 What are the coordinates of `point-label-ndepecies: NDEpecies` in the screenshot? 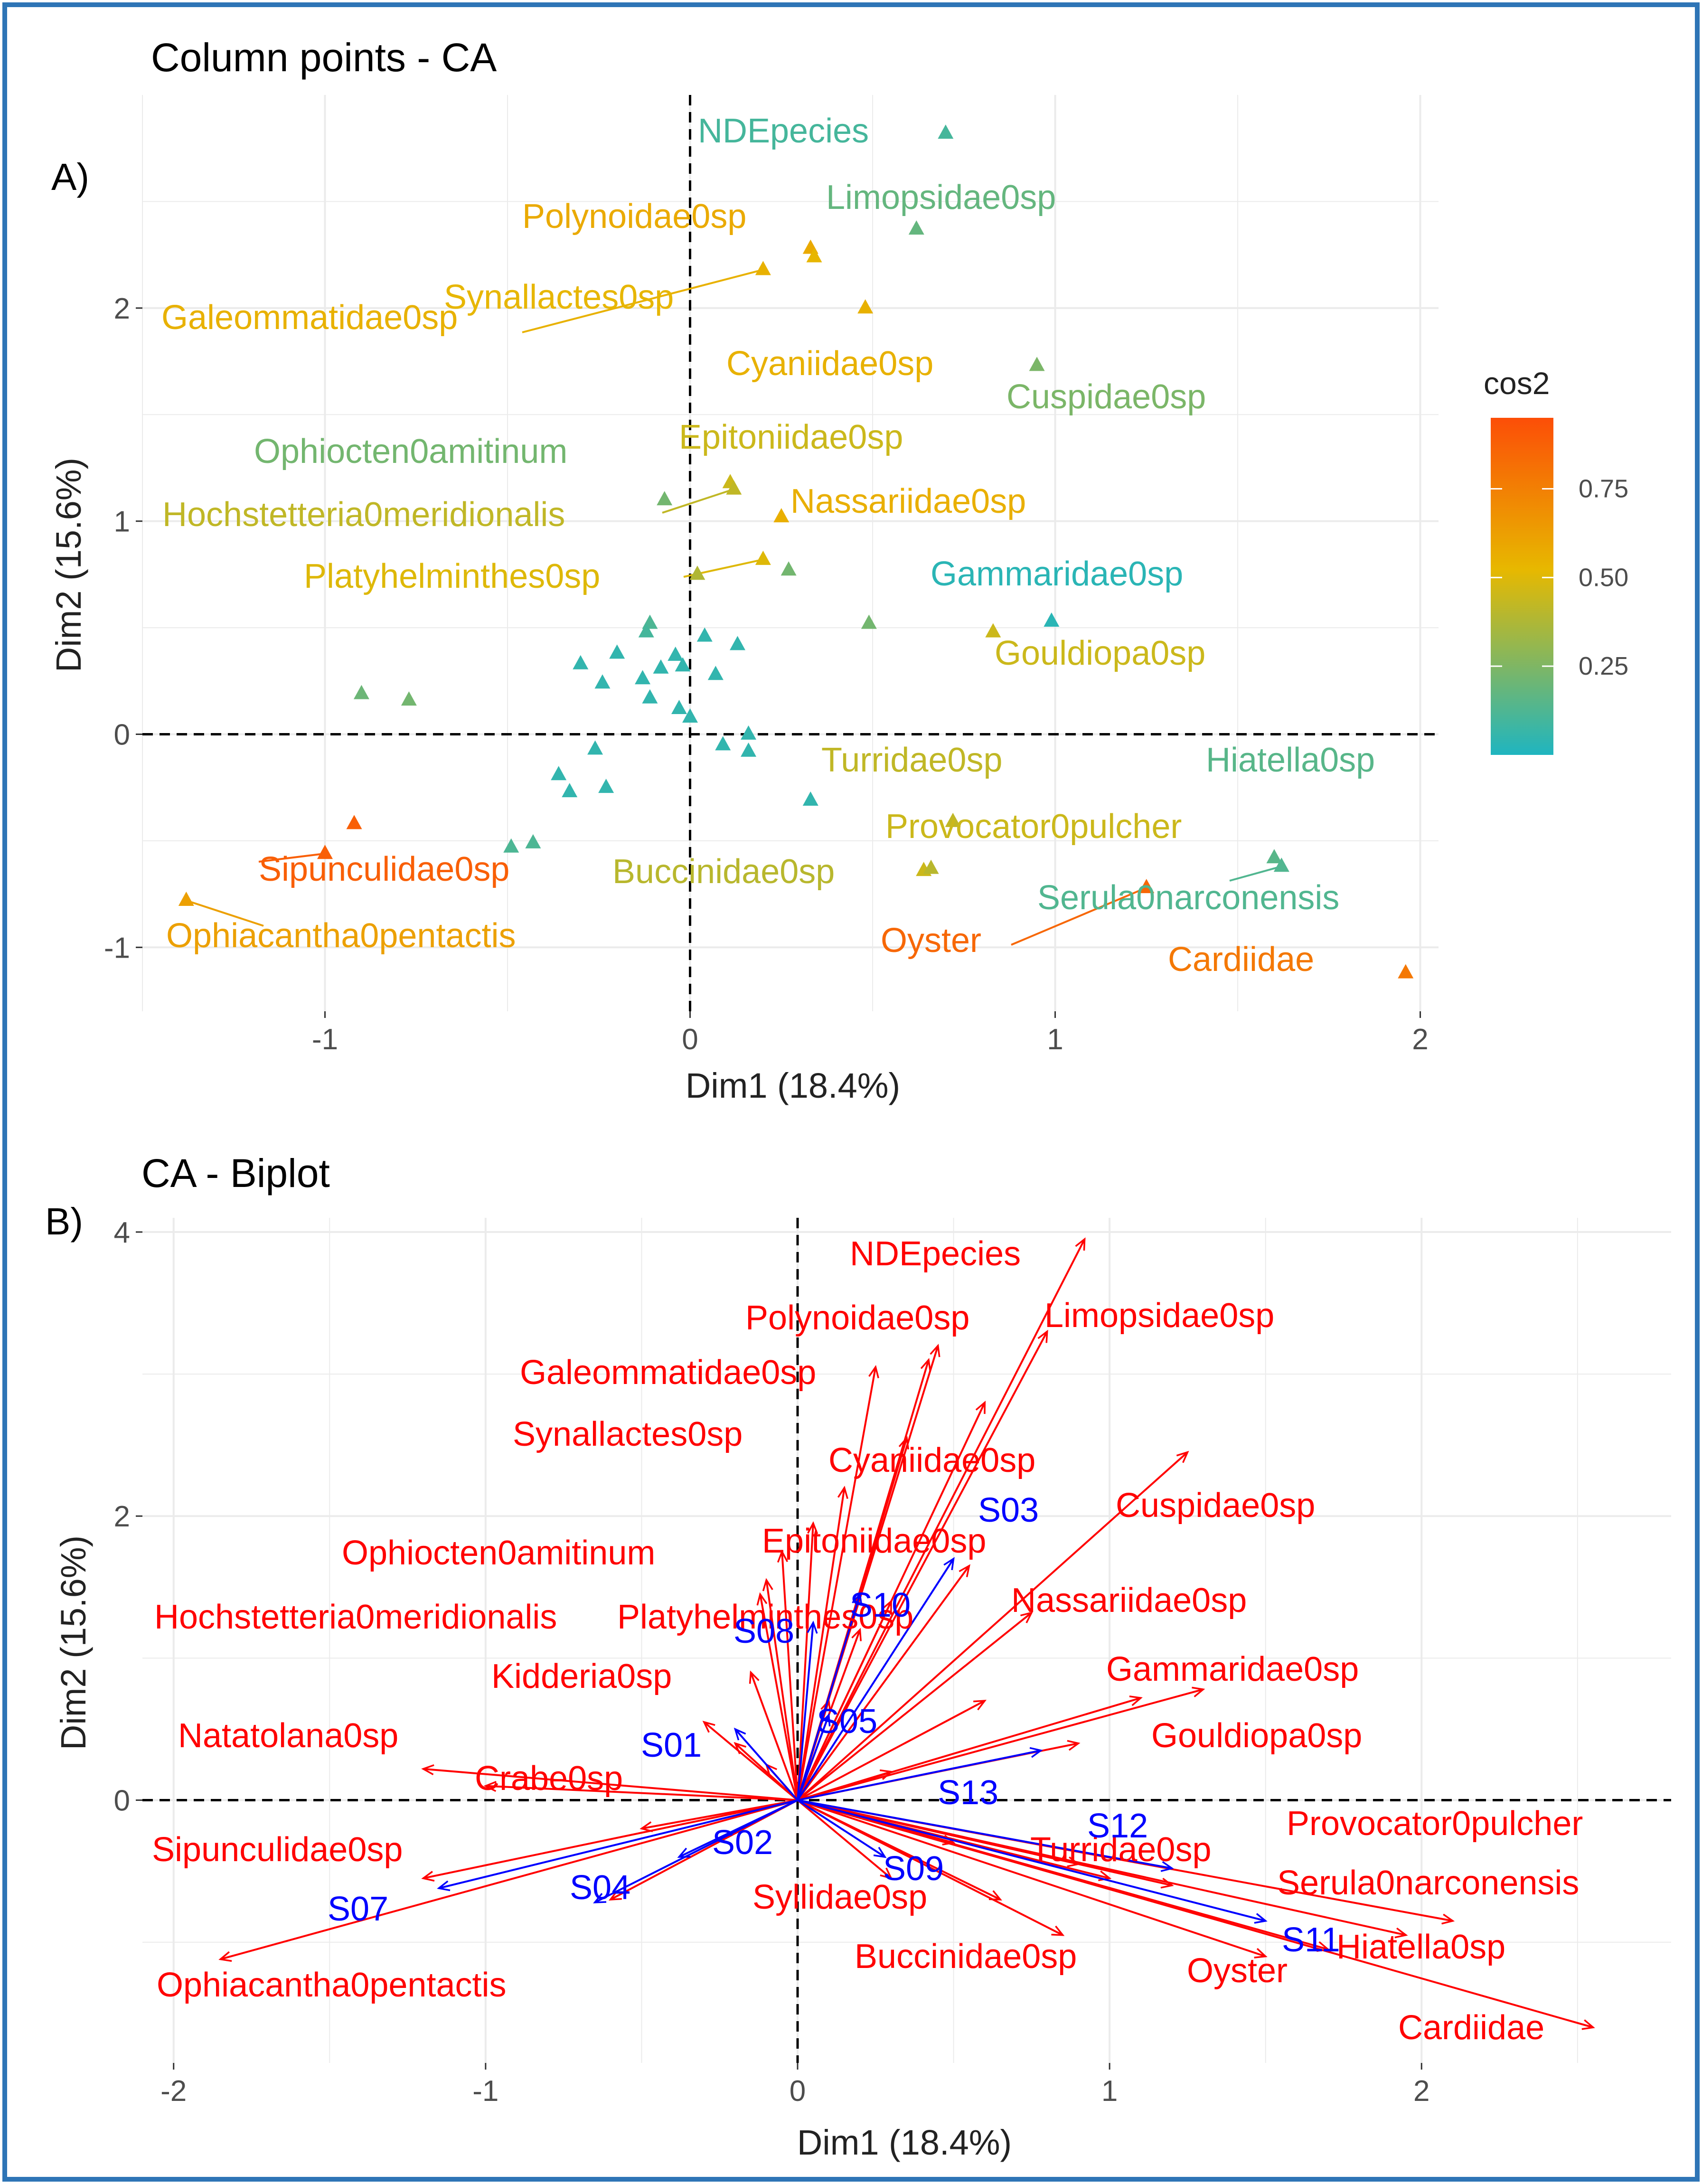 It's located at (783, 131).